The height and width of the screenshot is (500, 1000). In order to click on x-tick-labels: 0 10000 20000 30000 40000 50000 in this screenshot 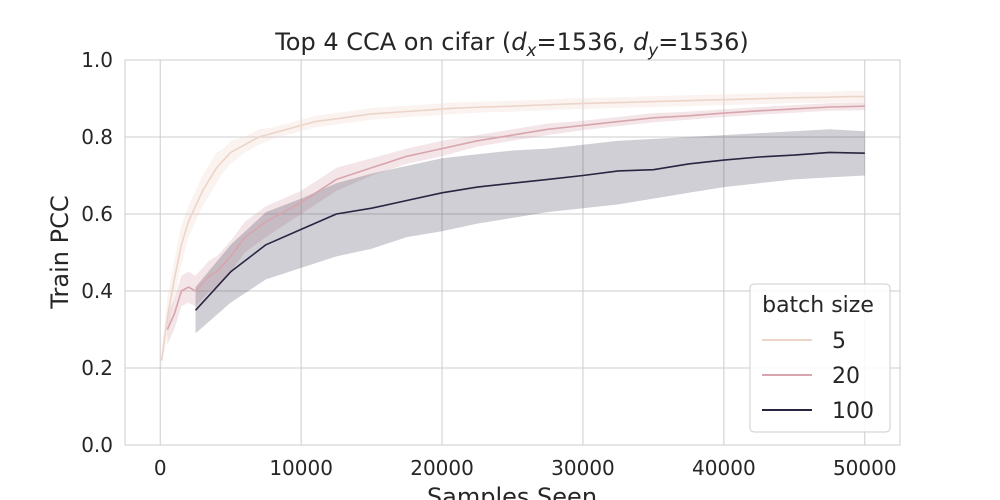, I will do `click(525, 468)`.